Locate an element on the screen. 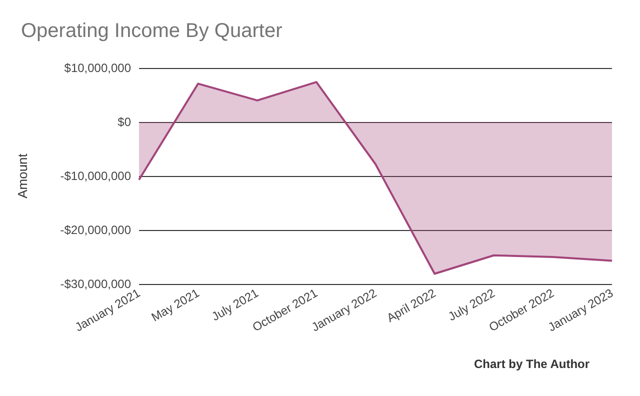 The height and width of the screenshot is (396, 640). y-tick-label: -$30,000,000 is located at coordinates (96, 284).